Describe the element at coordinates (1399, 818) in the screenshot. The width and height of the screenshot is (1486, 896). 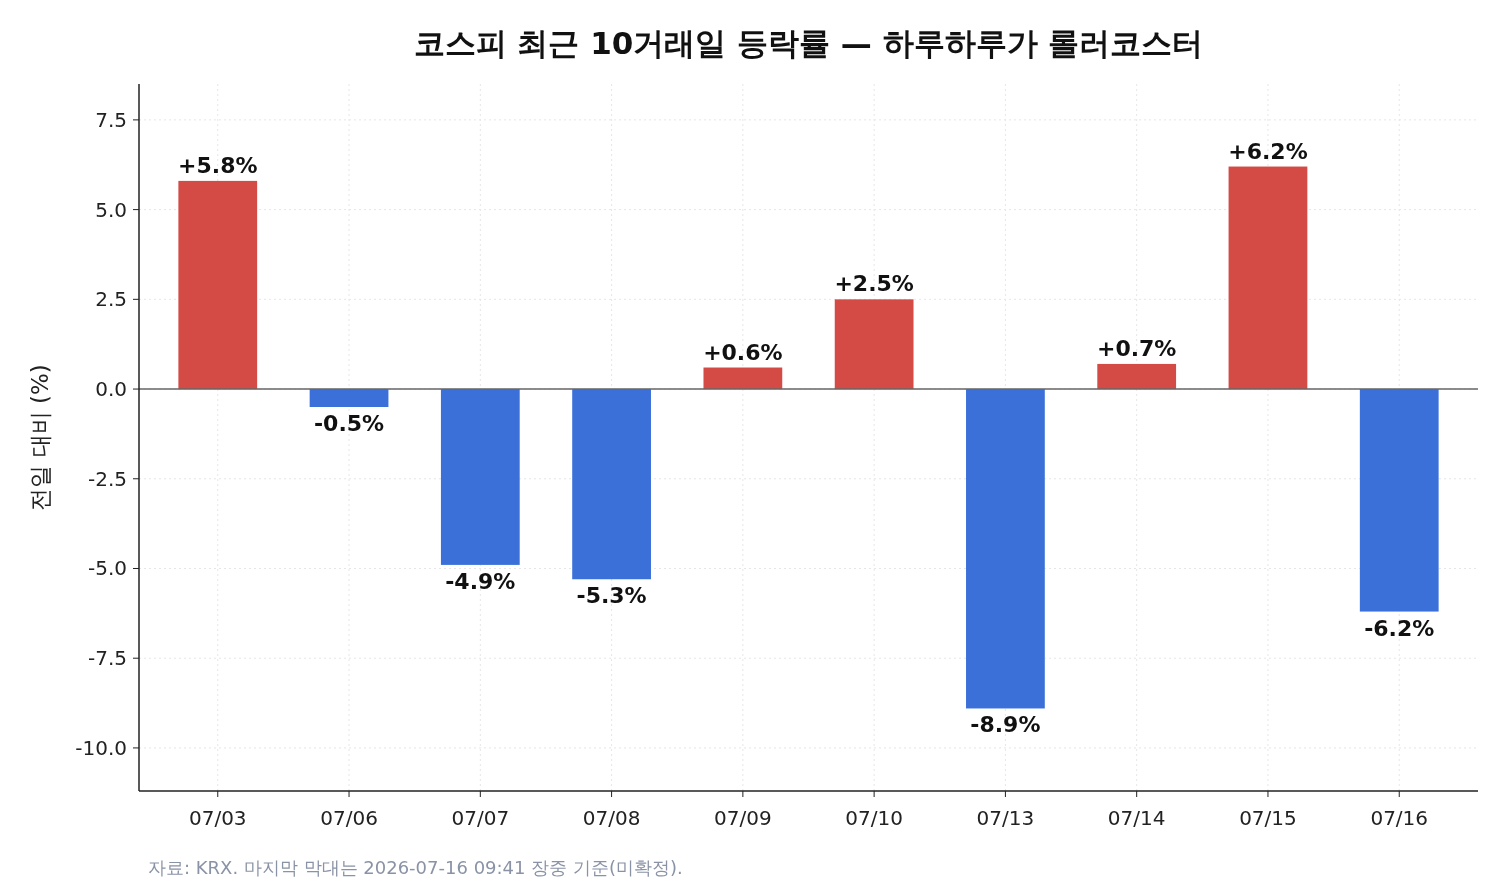
I see `x-tick-label: 07/16` at that location.